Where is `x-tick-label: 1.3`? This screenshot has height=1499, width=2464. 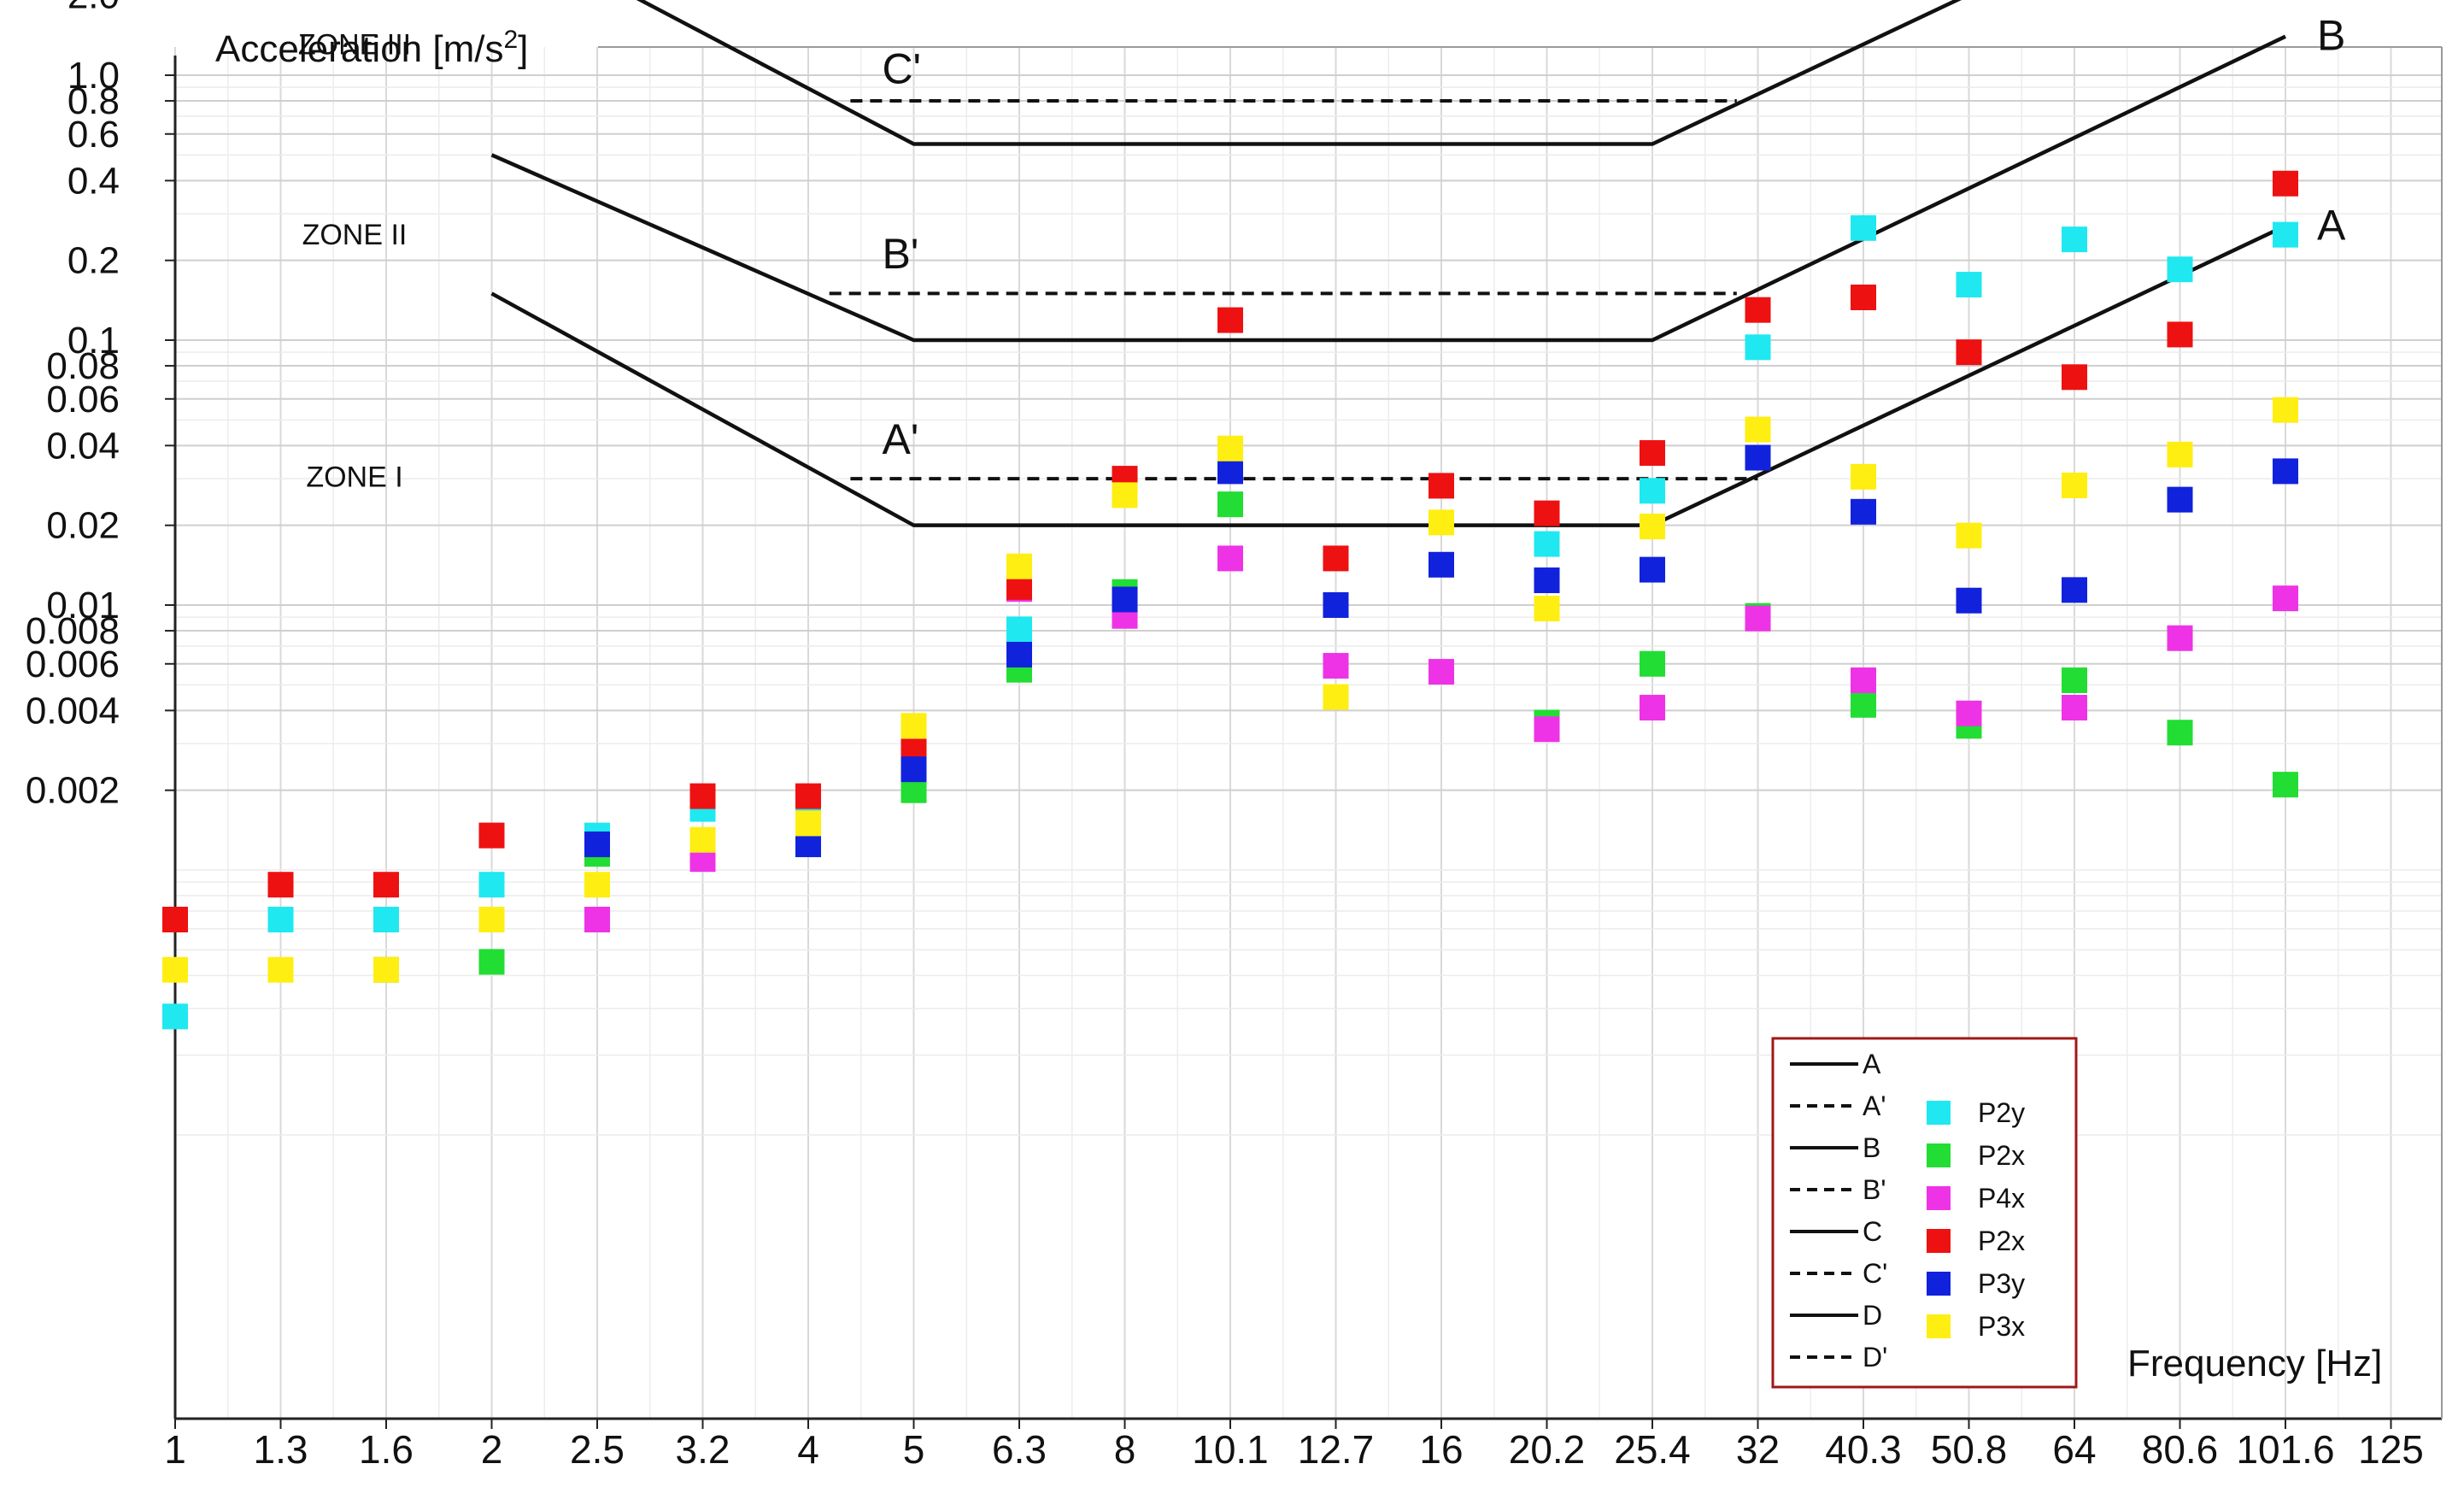
x-tick-label: 1.3 is located at coordinates (281, 1449).